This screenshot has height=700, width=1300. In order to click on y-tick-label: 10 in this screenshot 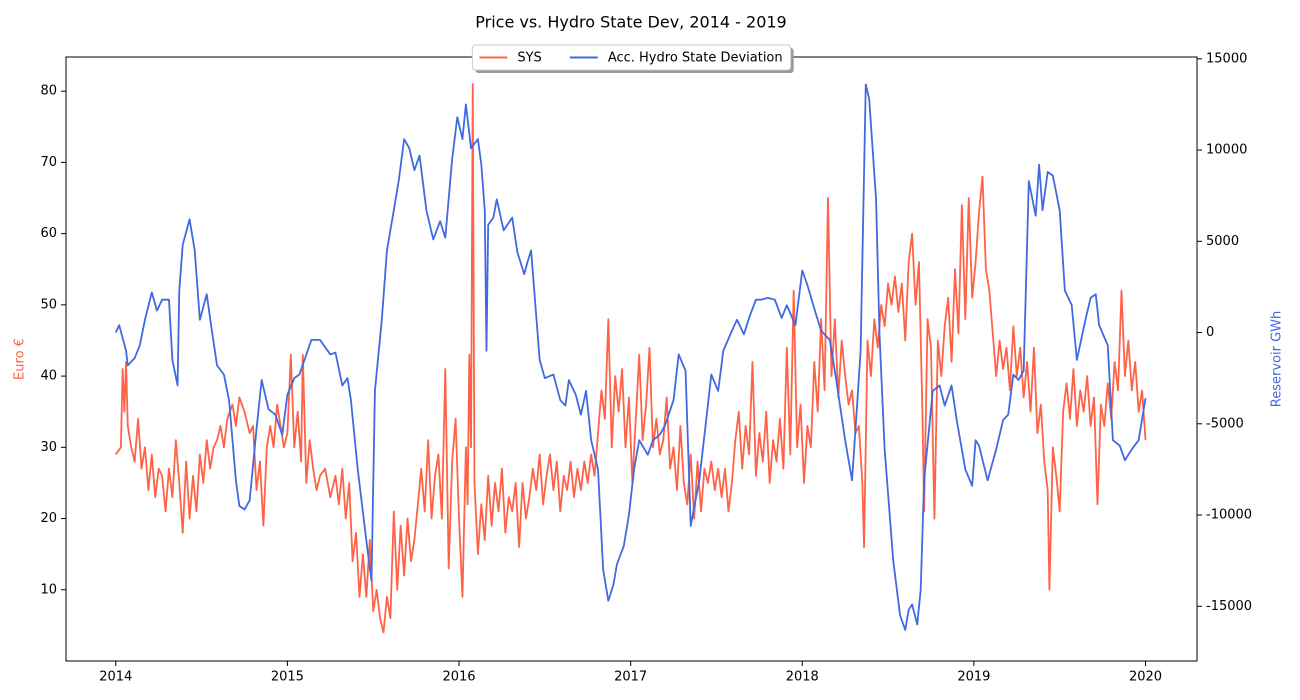, I will do `click(48, 589)`.